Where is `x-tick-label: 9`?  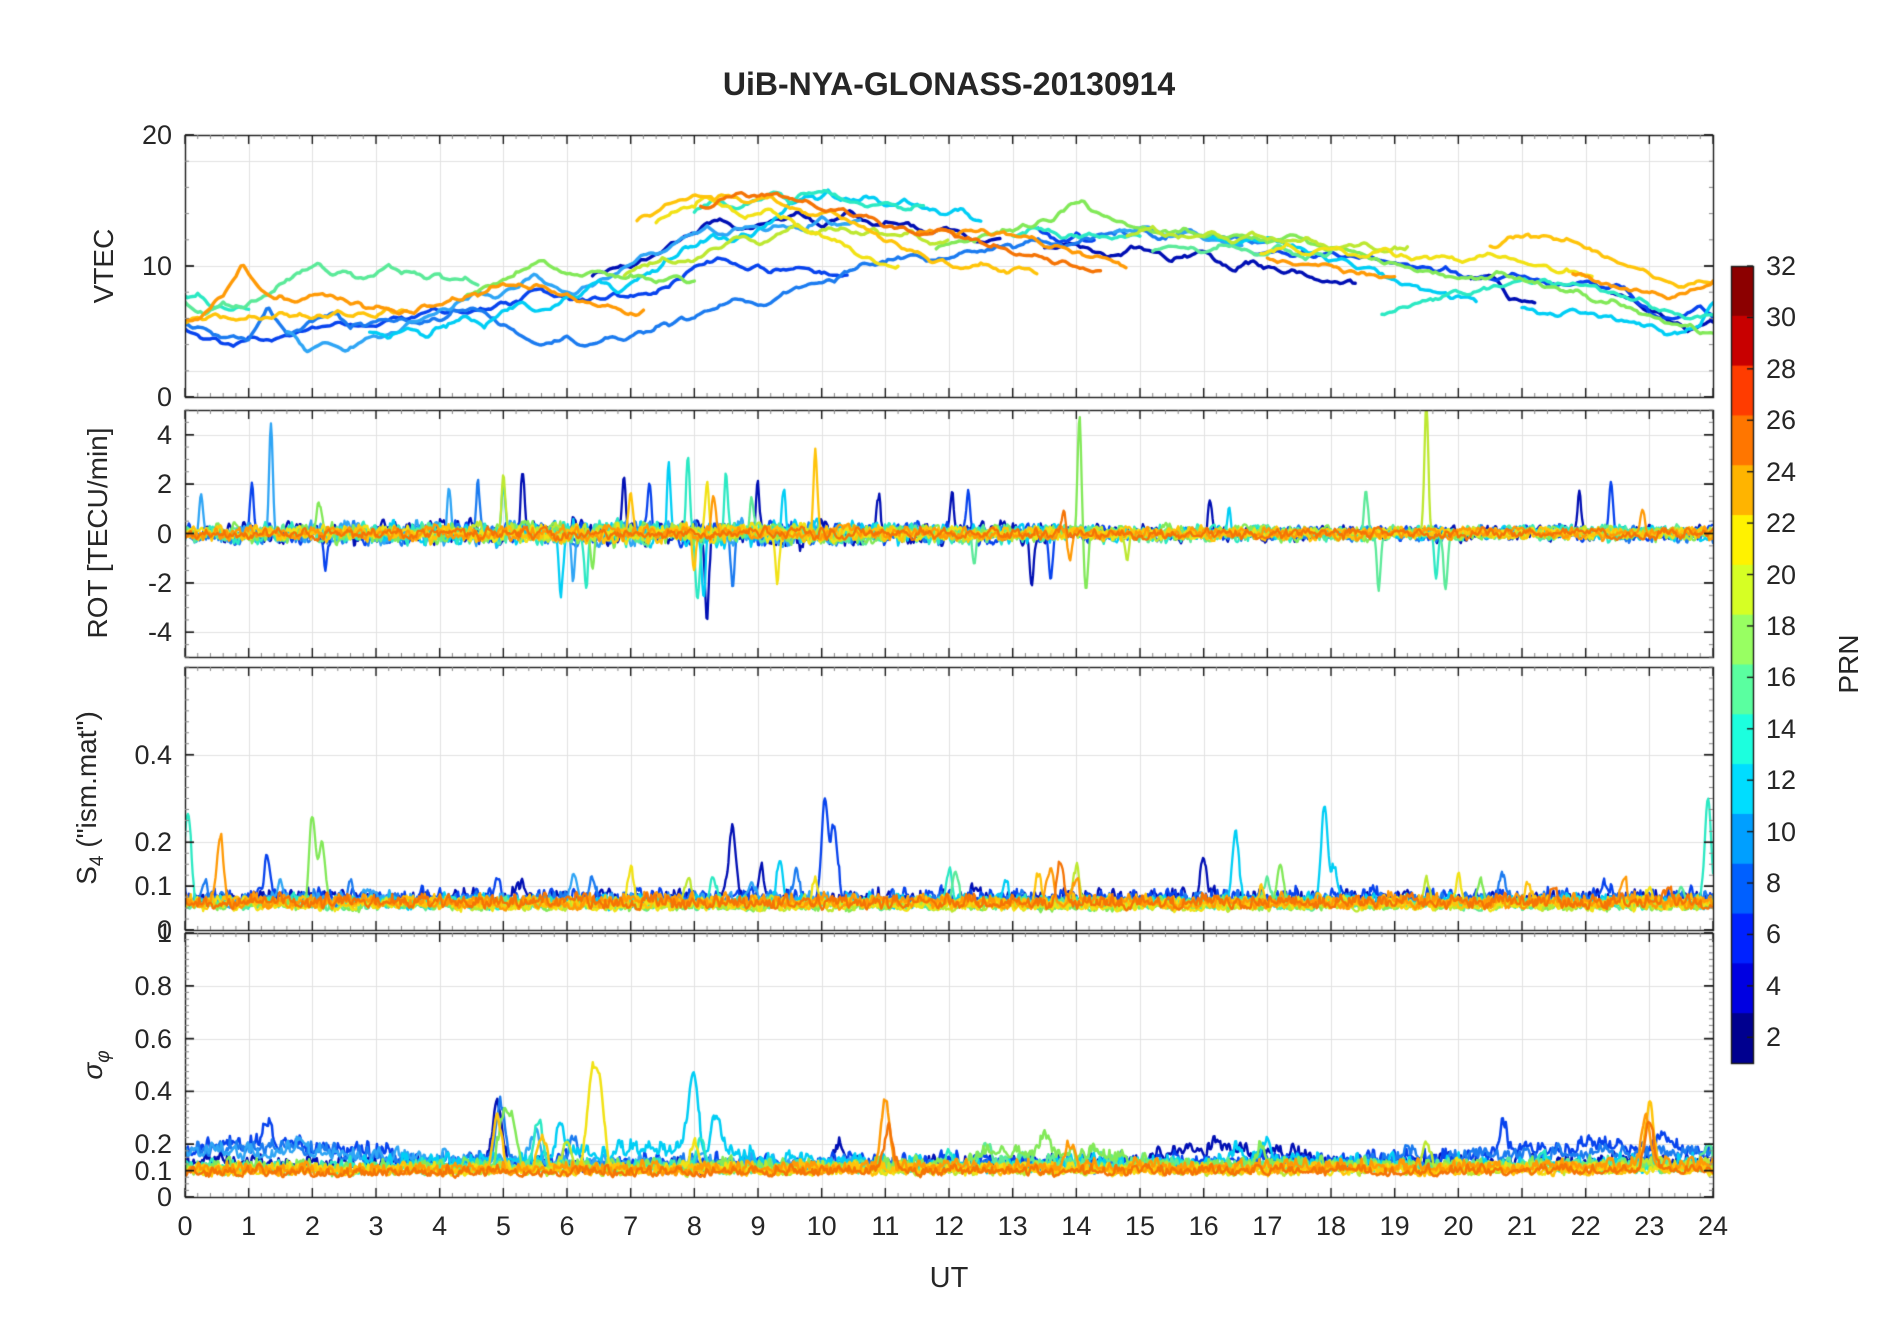
x-tick-label: 9 is located at coordinates (758, 1226).